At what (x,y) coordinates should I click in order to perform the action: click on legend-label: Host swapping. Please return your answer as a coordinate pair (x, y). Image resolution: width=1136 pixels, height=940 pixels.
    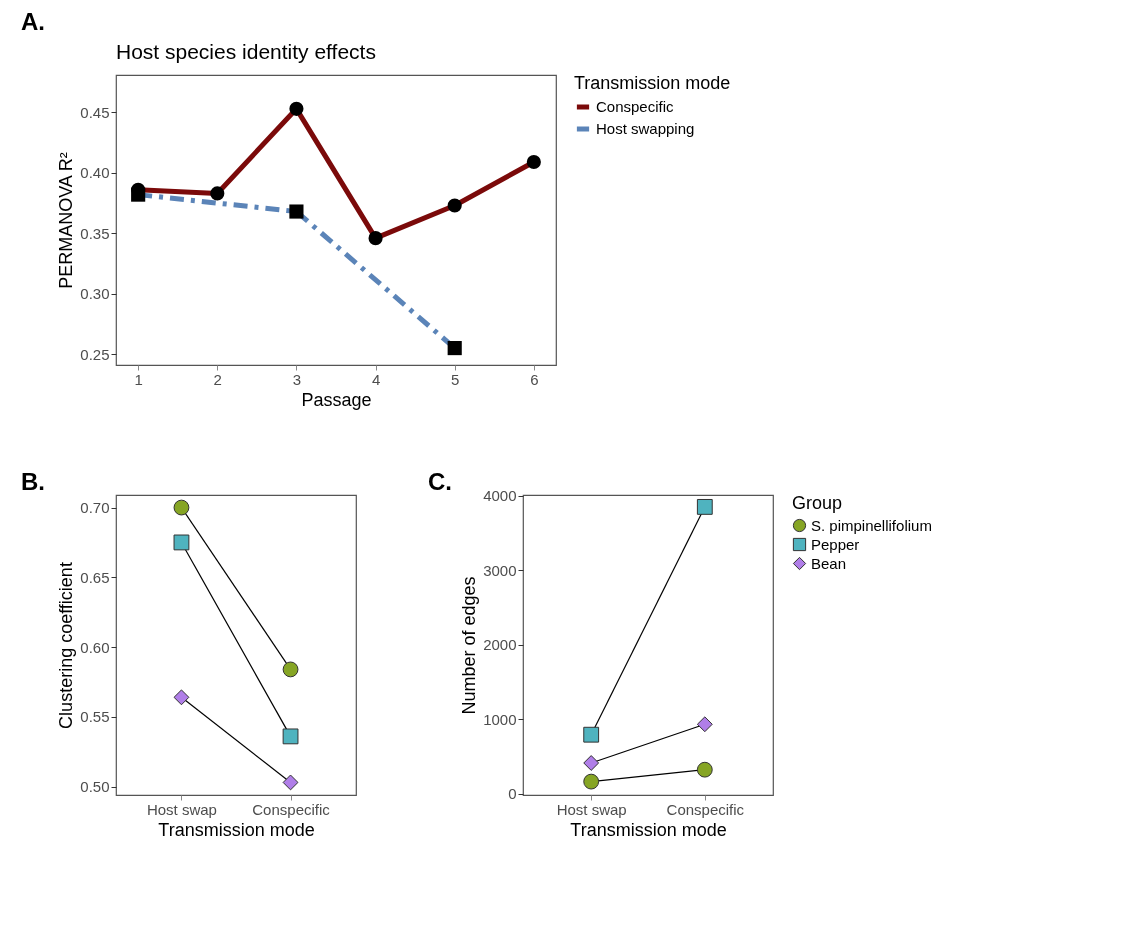
    Looking at the image, I should click on (645, 128).